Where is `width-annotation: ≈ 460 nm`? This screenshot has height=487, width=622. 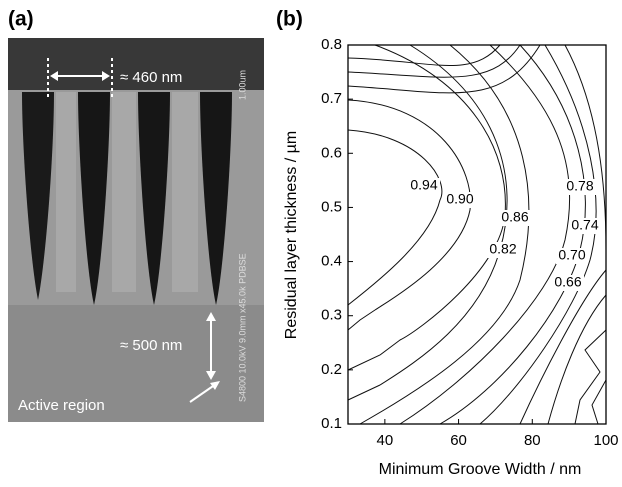 width-annotation: ≈ 460 nm is located at coordinates (151, 77).